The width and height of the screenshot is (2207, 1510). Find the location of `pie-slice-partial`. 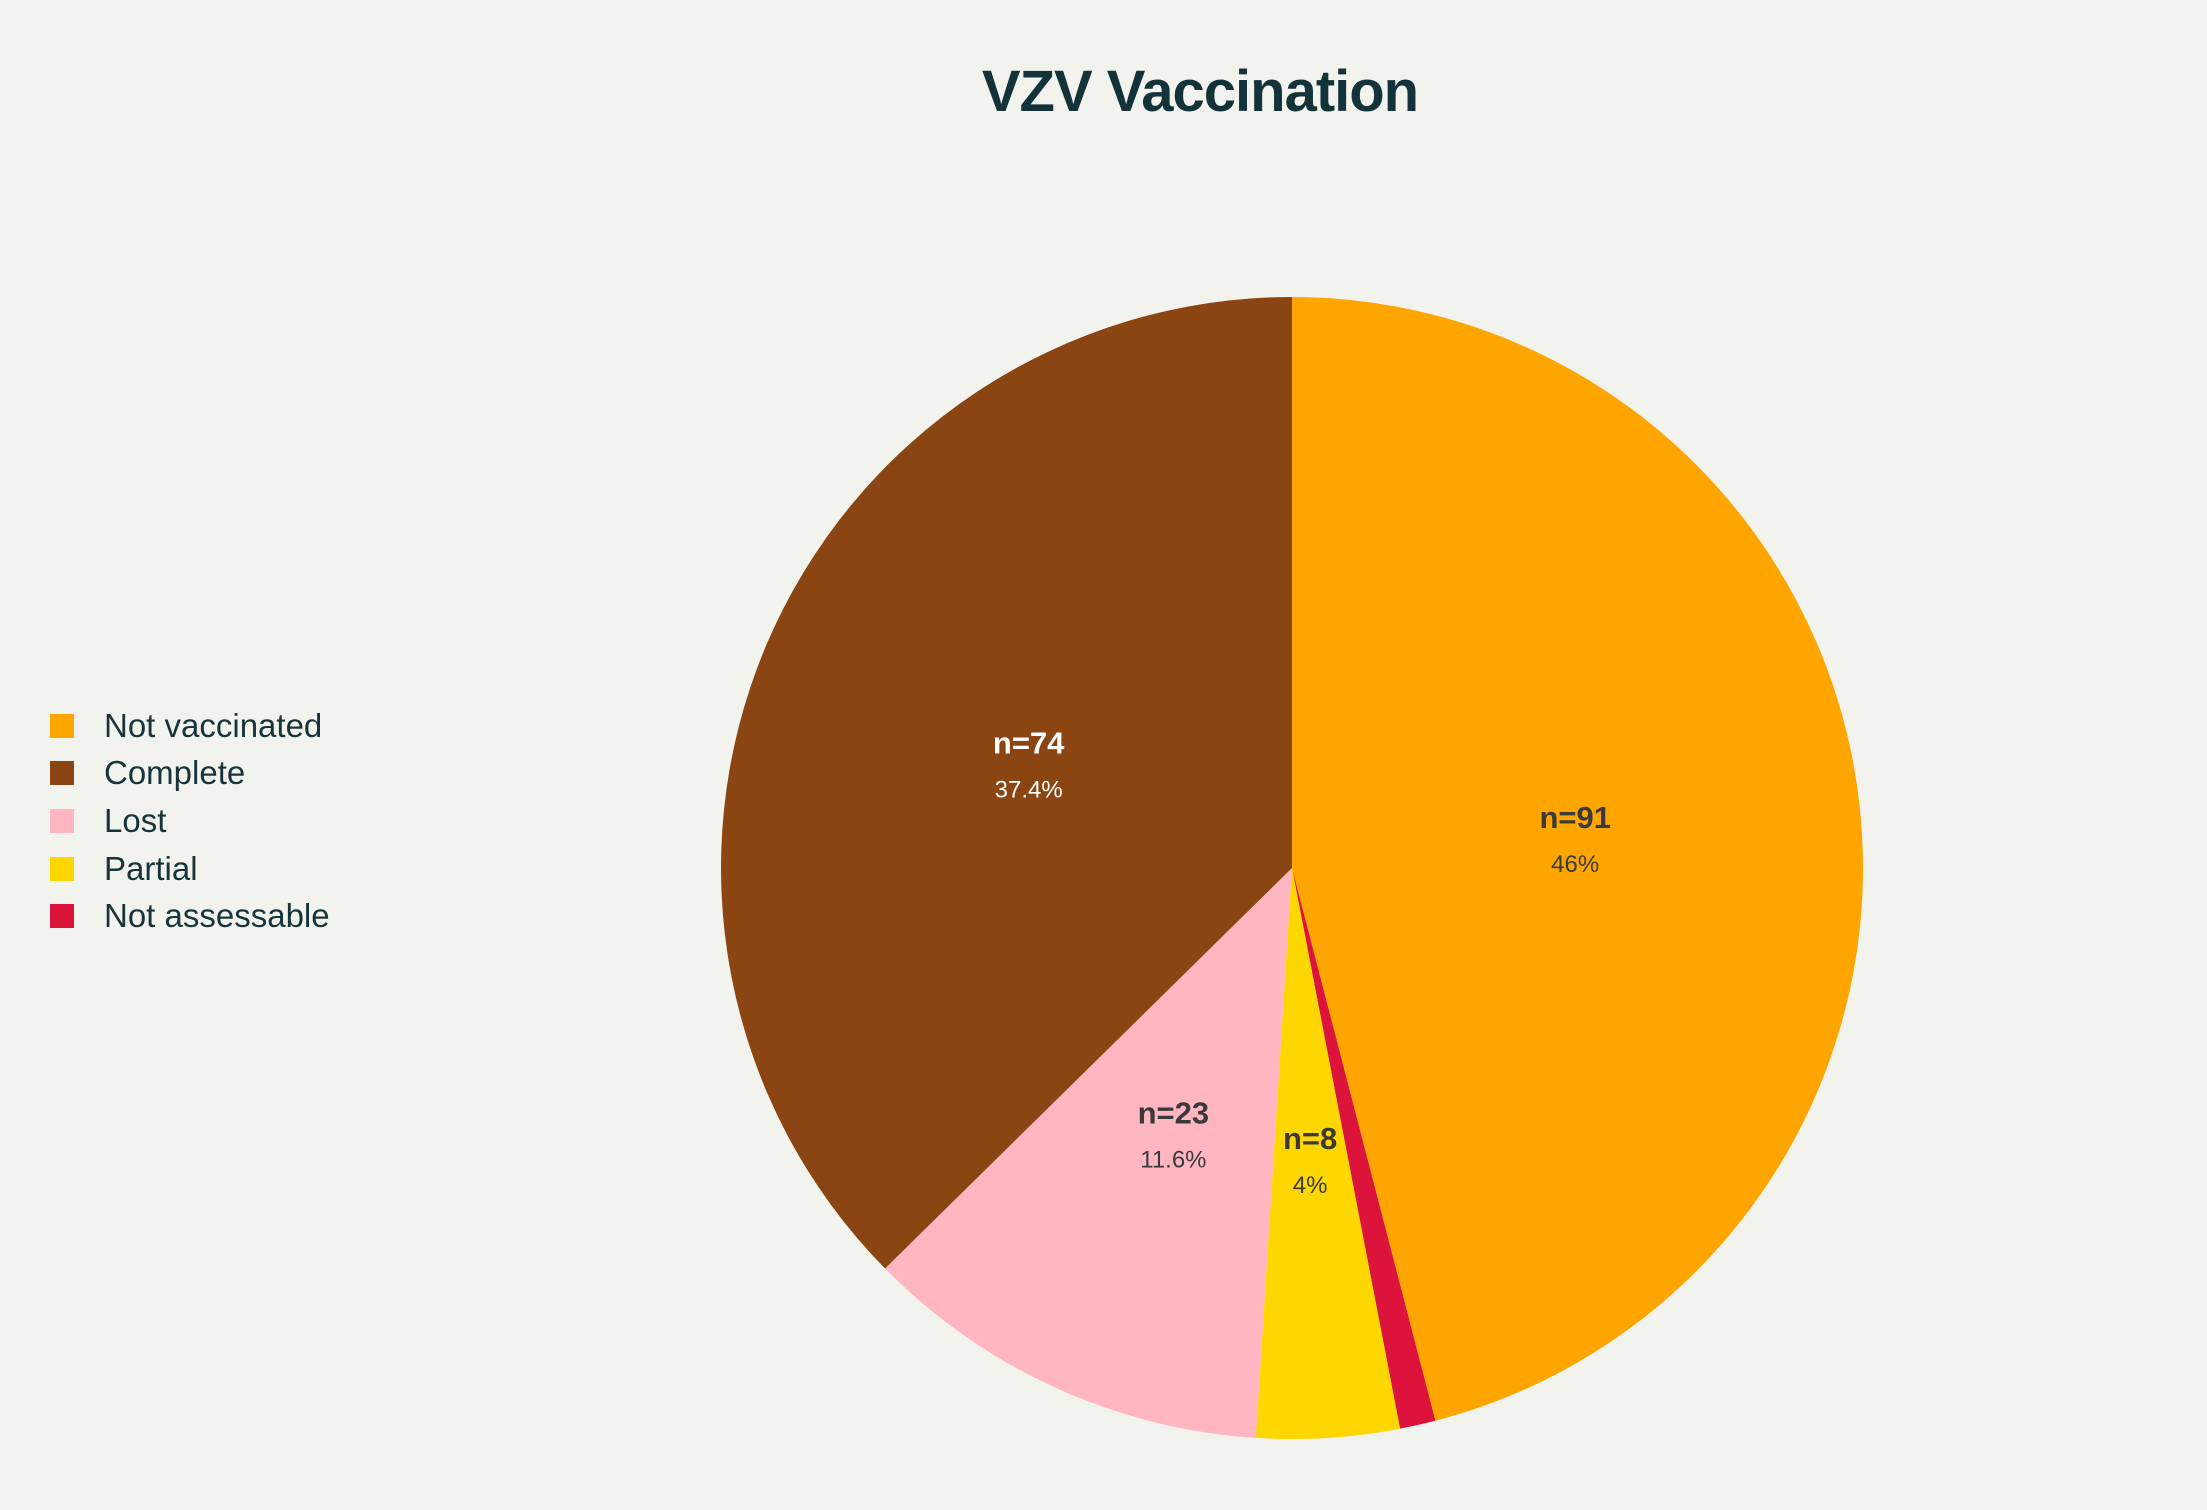

pie-slice-partial is located at coordinates (1328, 1153).